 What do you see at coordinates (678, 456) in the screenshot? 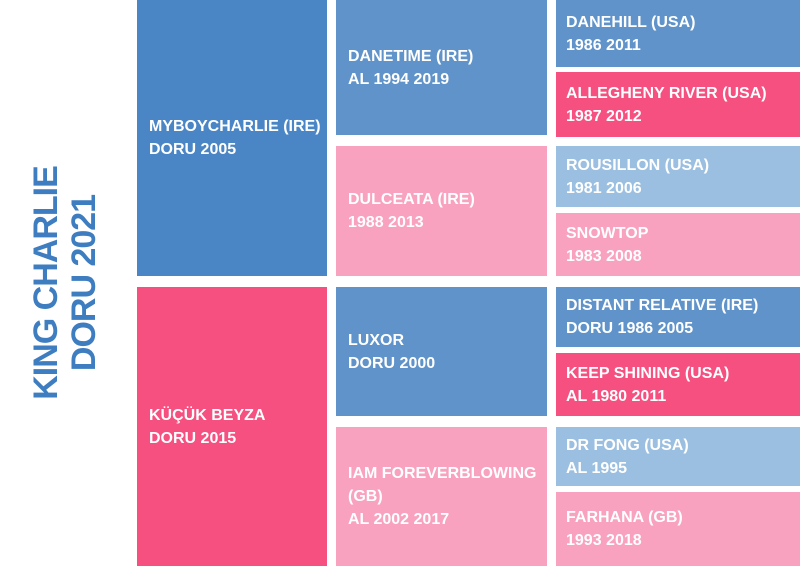
I see `horse-box: DR FONG (USA) AL 1995` at bounding box center [678, 456].